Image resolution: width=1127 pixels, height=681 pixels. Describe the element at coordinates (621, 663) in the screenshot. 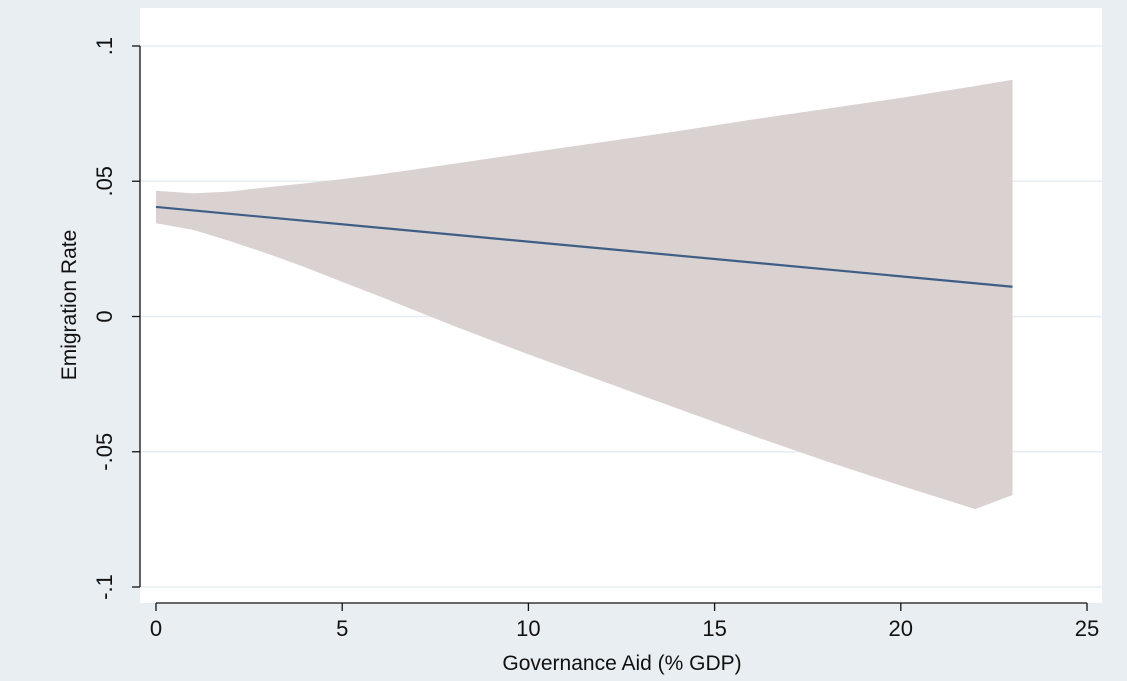

I see `x-axis-title: Governance Aid (% GDP)` at that location.